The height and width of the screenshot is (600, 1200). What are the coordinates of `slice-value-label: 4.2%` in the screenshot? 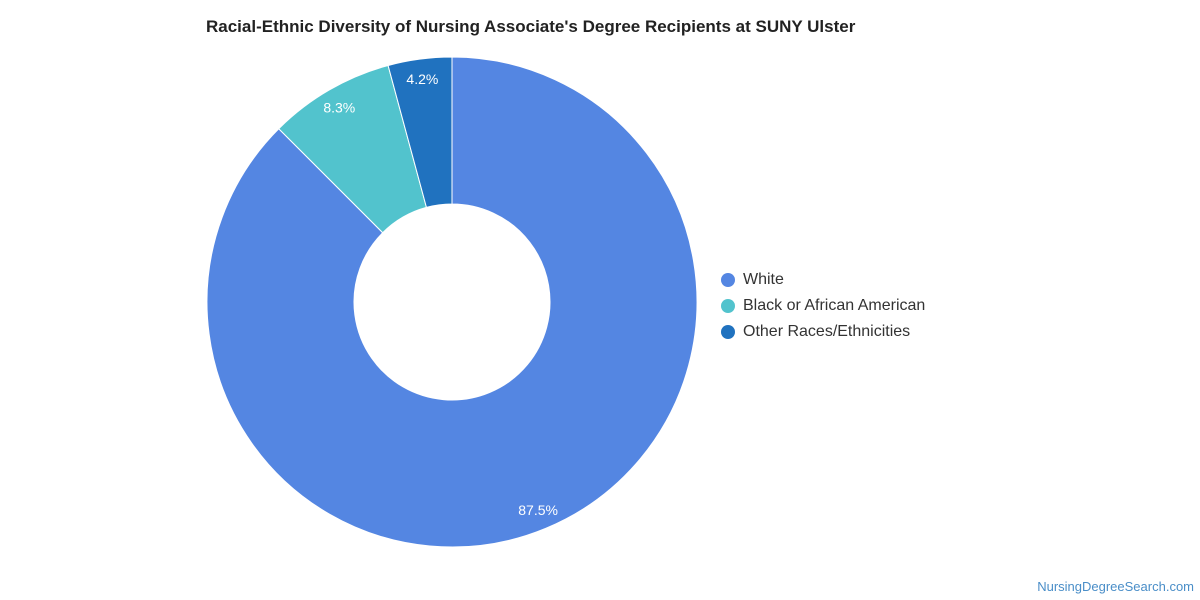 It's located at (422, 79).